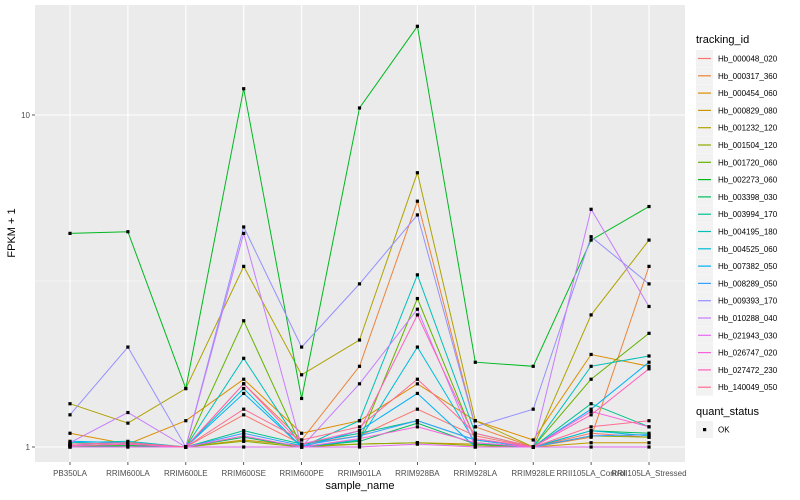 Image resolution: width=800 pixels, height=500 pixels. Describe the element at coordinates (476, 473) in the screenshot. I see `x-tick-label: RRIM928LA` at that location.